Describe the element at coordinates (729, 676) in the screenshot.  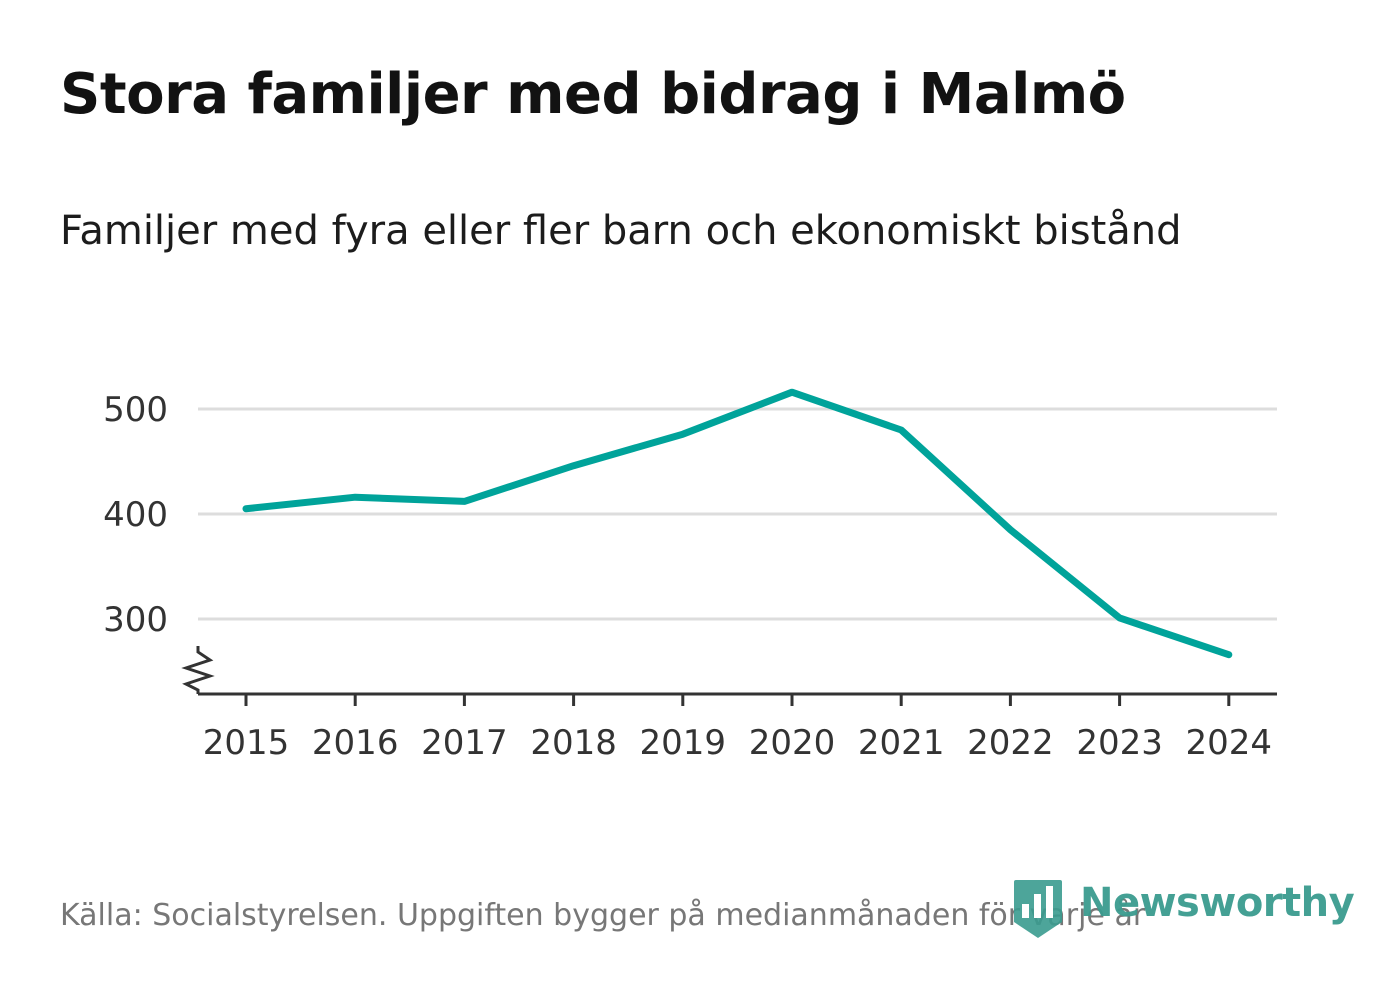
I see `axes` at that location.